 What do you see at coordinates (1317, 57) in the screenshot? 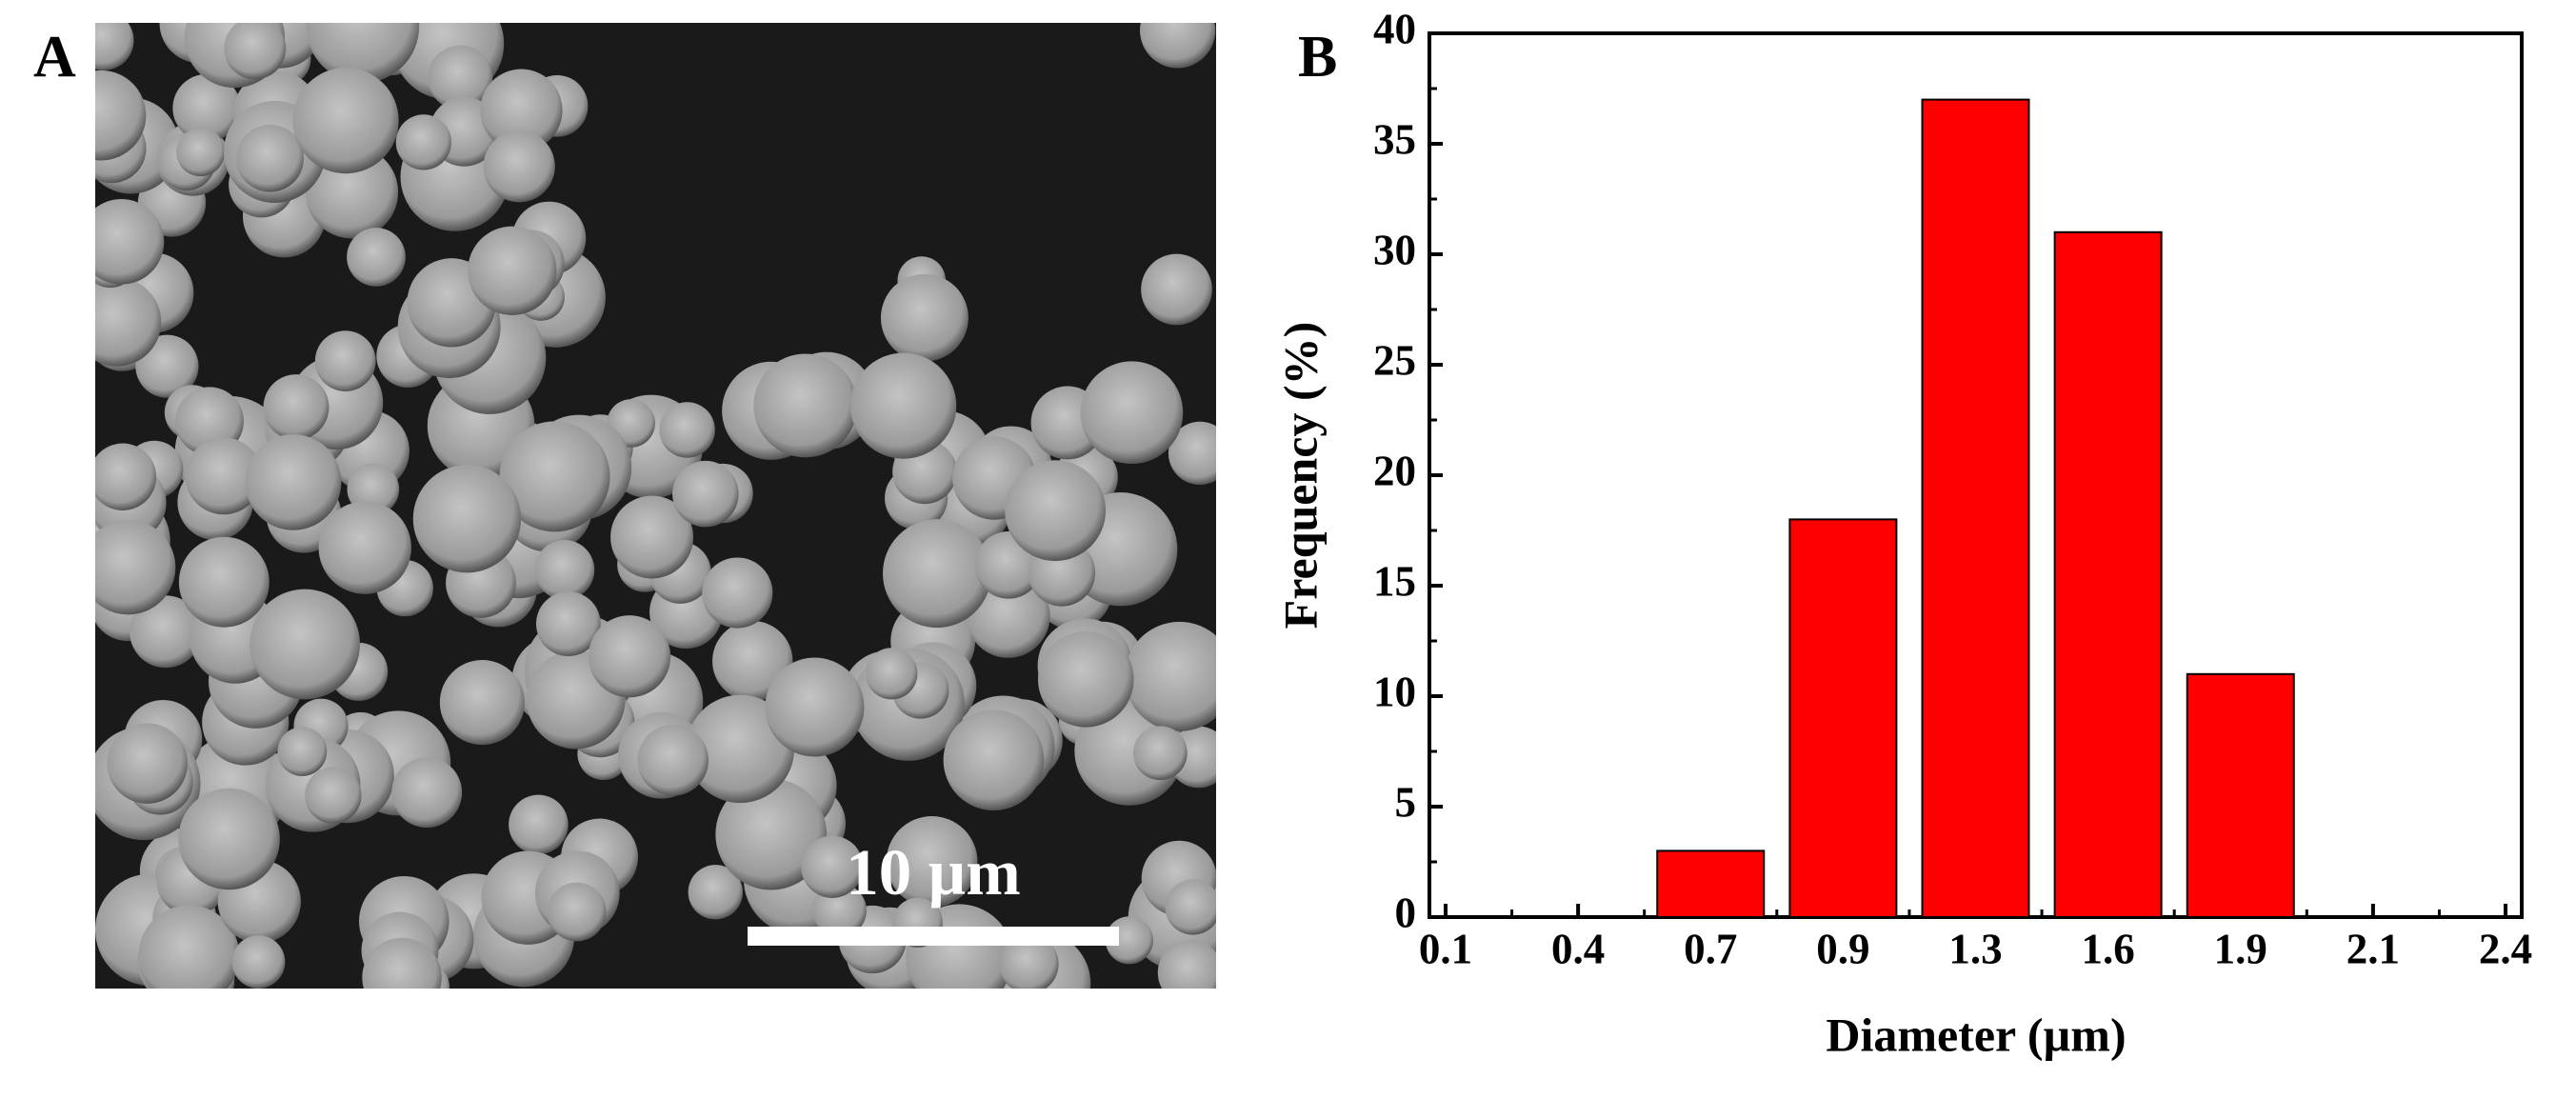
I see `panel-label: B` at bounding box center [1317, 57].